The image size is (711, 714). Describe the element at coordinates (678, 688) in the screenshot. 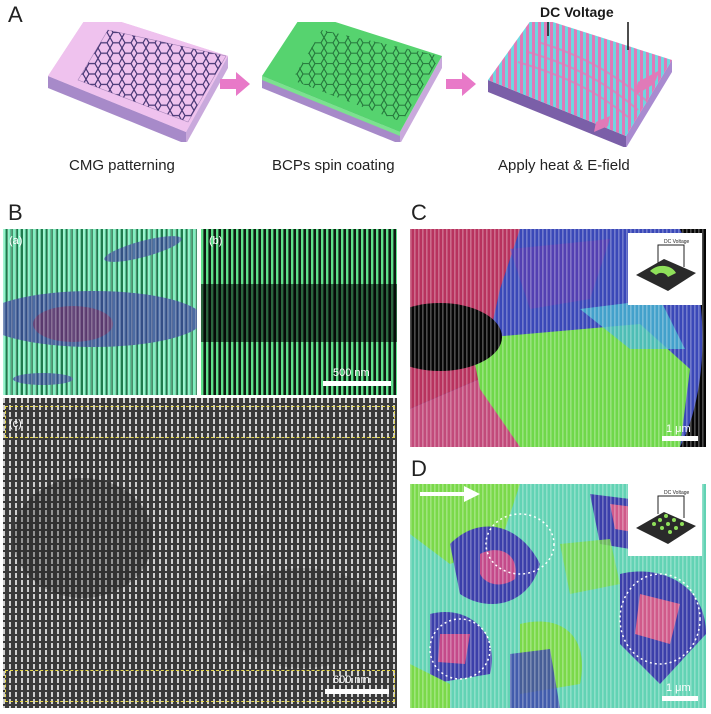

I see `scale-label-d: 1 μm` at that location.